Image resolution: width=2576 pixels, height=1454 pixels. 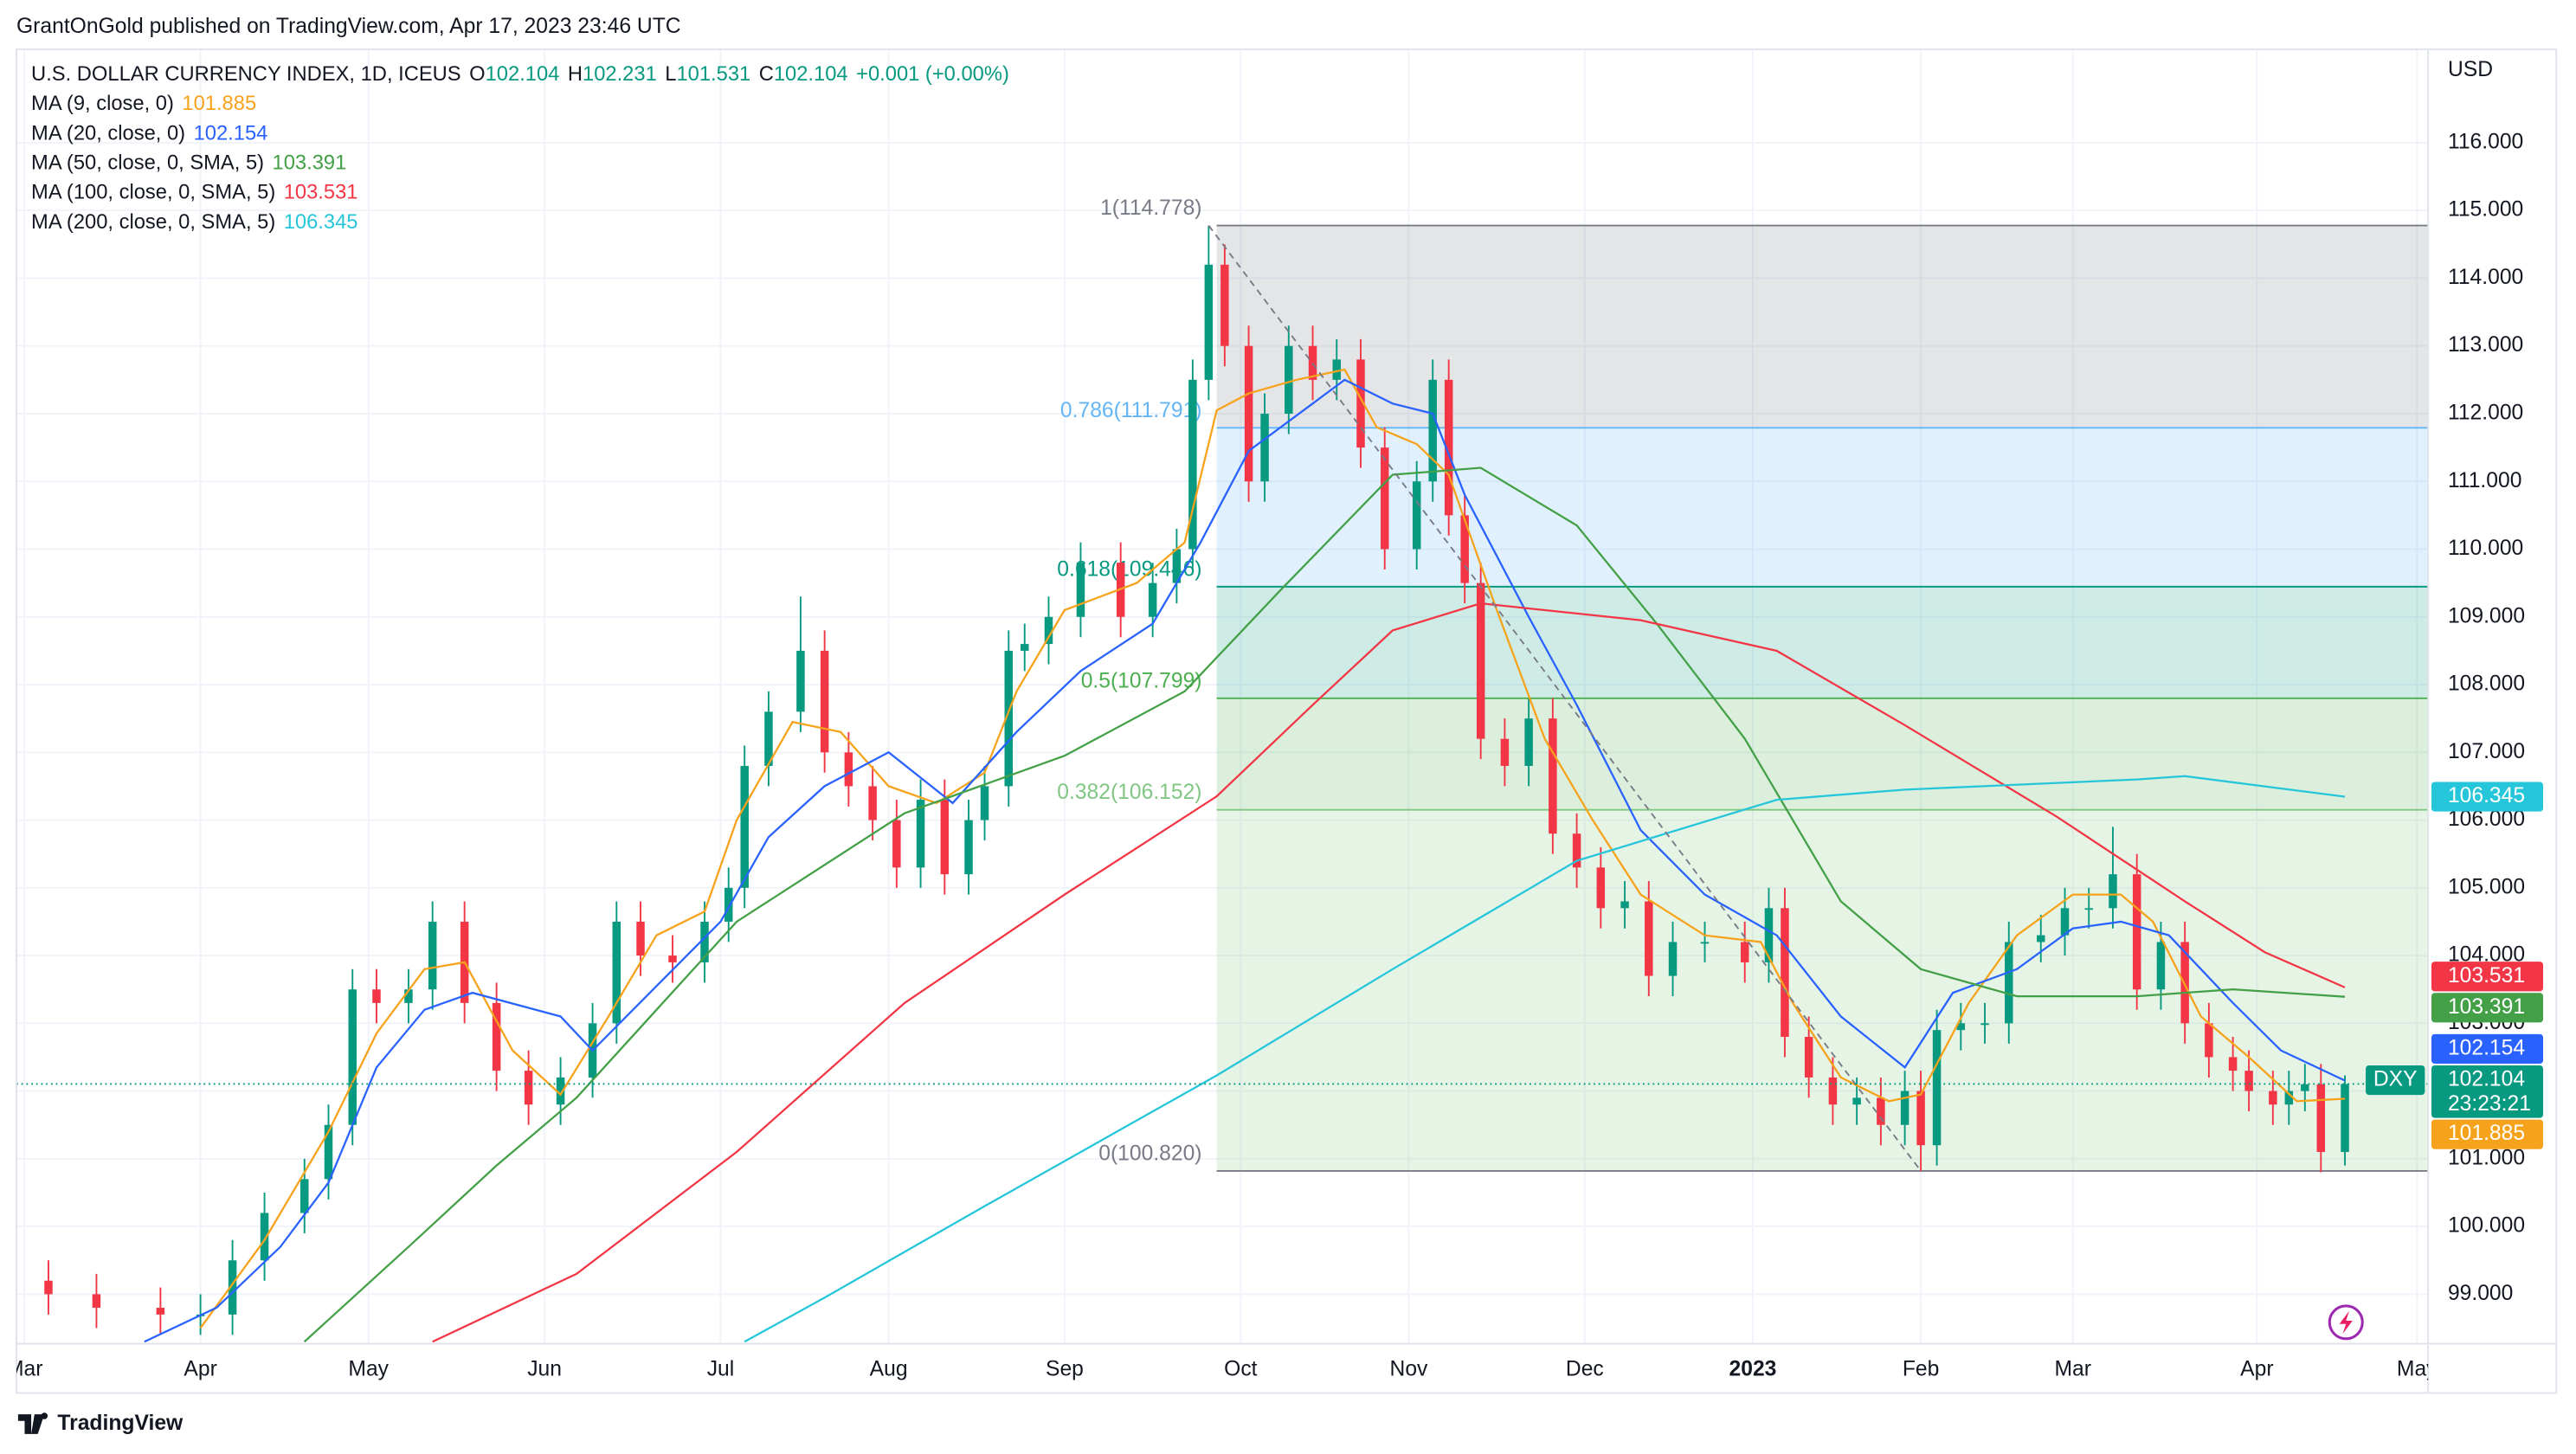 I want to click on brand-name: TradingView, so click(x=120, y=1424).